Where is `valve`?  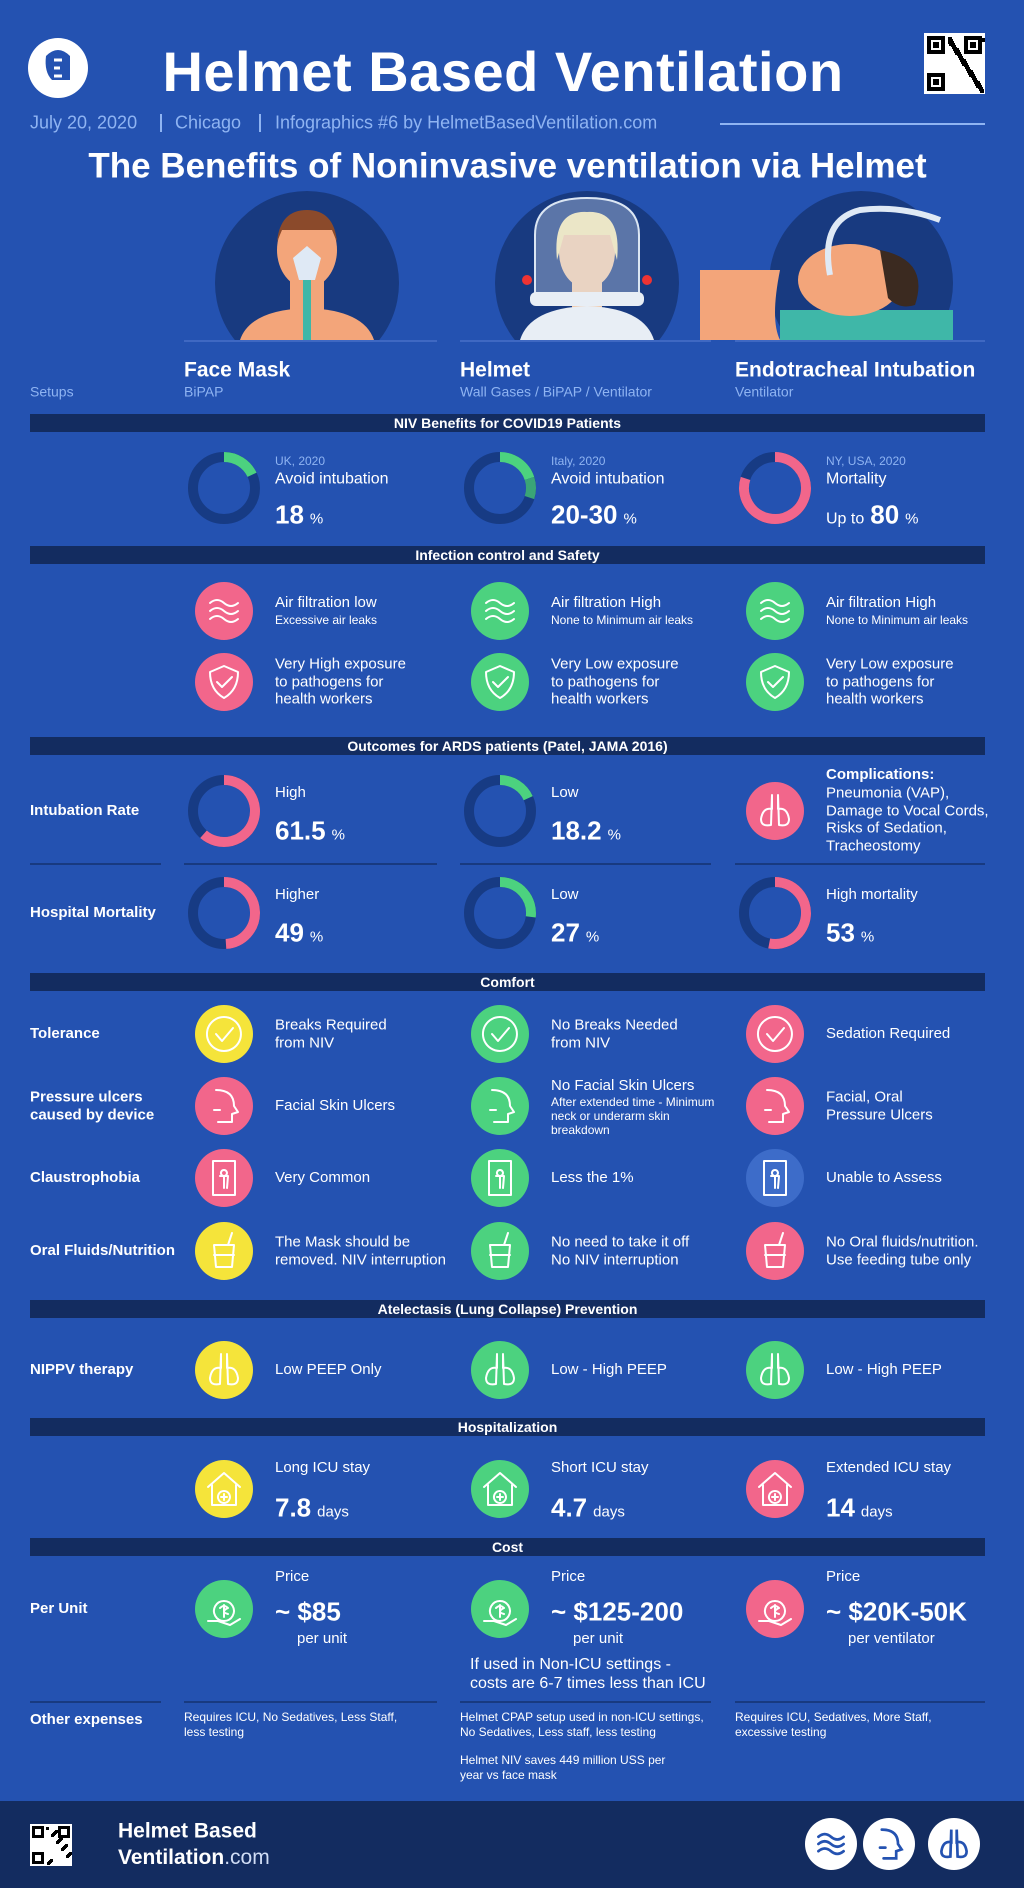
valve is located at coordinates (527, 280).